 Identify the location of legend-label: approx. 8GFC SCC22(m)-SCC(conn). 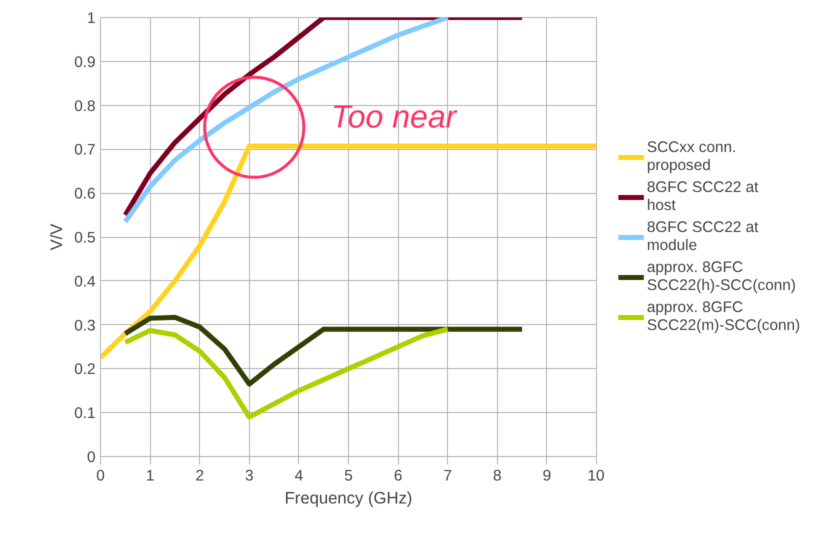
(723, 316).